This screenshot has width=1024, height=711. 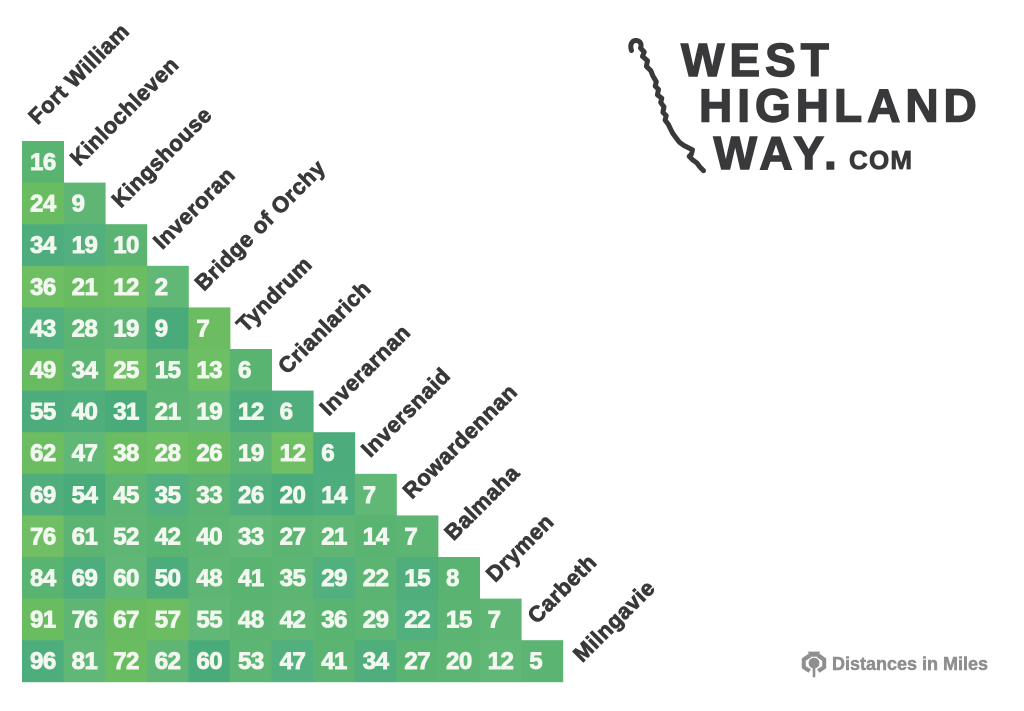 I want to click on svg-text: 16, so click(x=43, y=162).